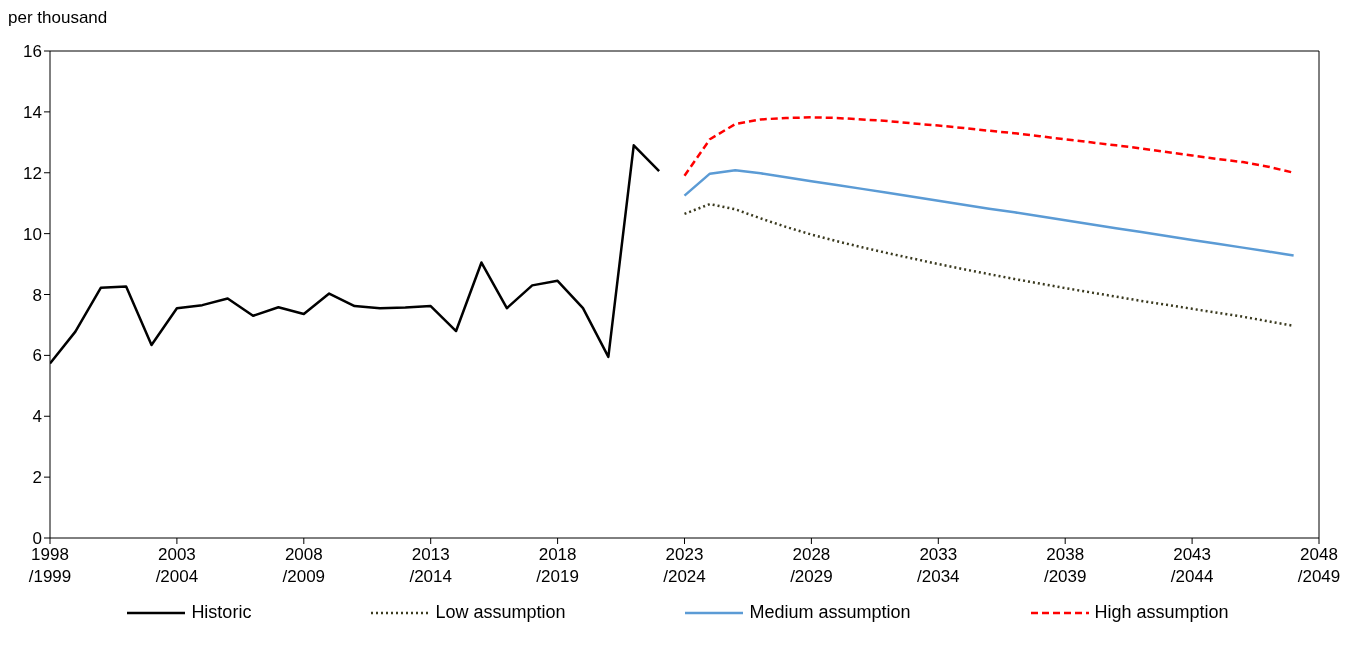  What do you see at coordinates (37, 356) in the screenshot?
I see `y-tick-label: 6` at bounding box center [37, 356].